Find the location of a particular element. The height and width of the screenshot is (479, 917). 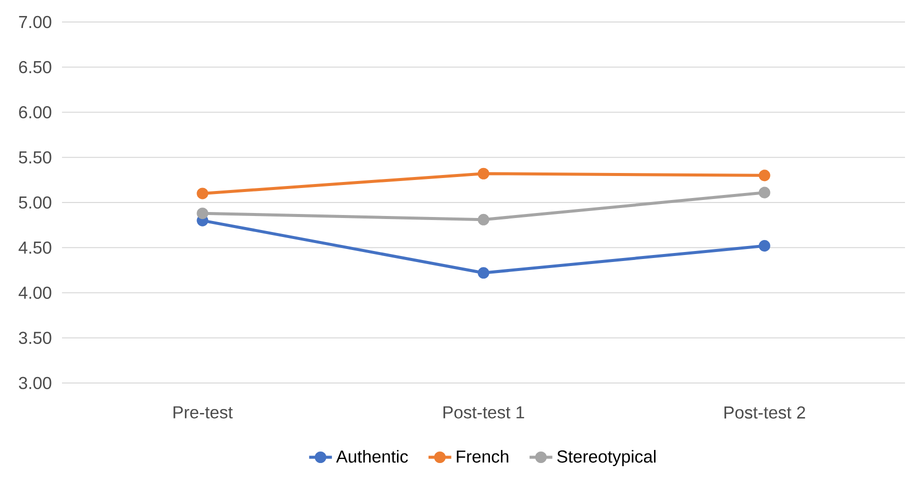

y-tick-label: 3.50 is located at coordinates (35, 338).